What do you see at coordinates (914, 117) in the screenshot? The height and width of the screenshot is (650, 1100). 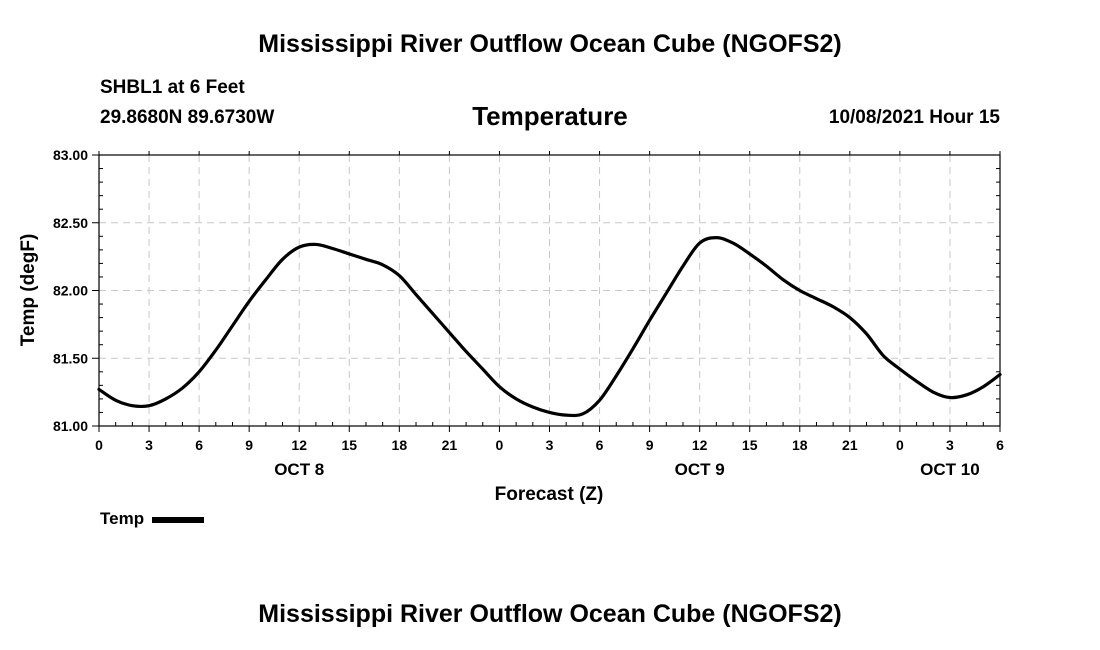 I see `run-timestamp: 10/08/2021 Hour 15` at bounding box center [914, 117].